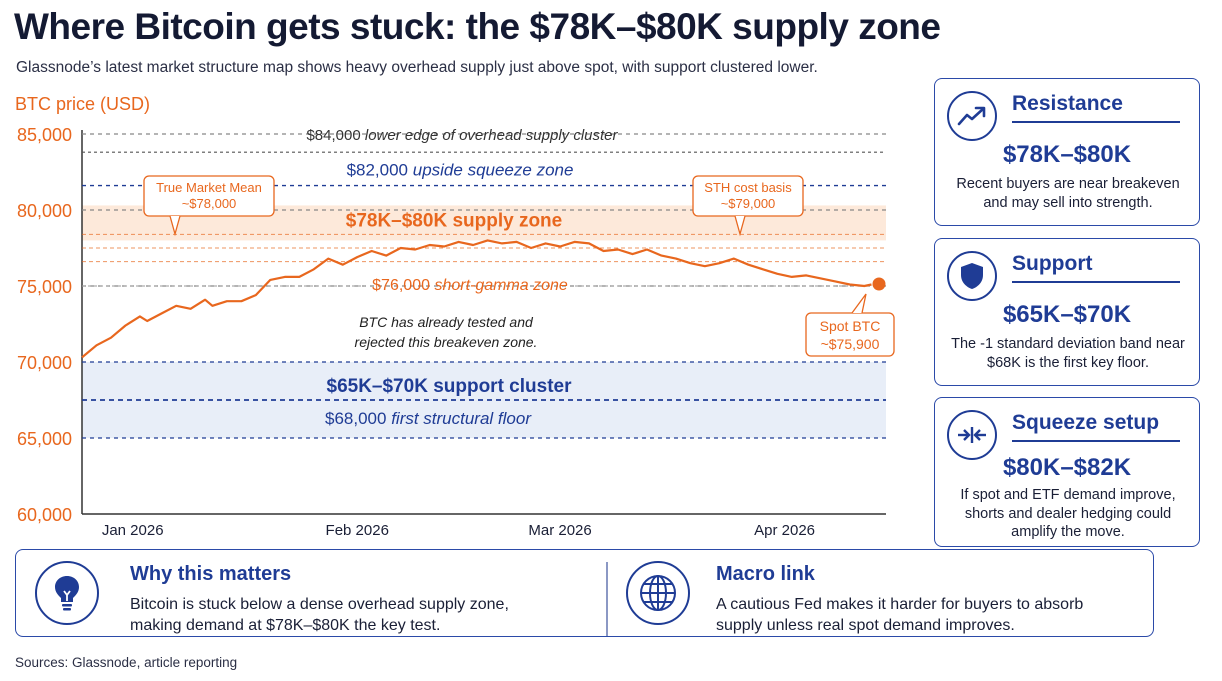  What do you see at coordinates (493, 170) in the screenshot?
I see `level-desc: upside squeeze zone` at bounding box center [493, 170].